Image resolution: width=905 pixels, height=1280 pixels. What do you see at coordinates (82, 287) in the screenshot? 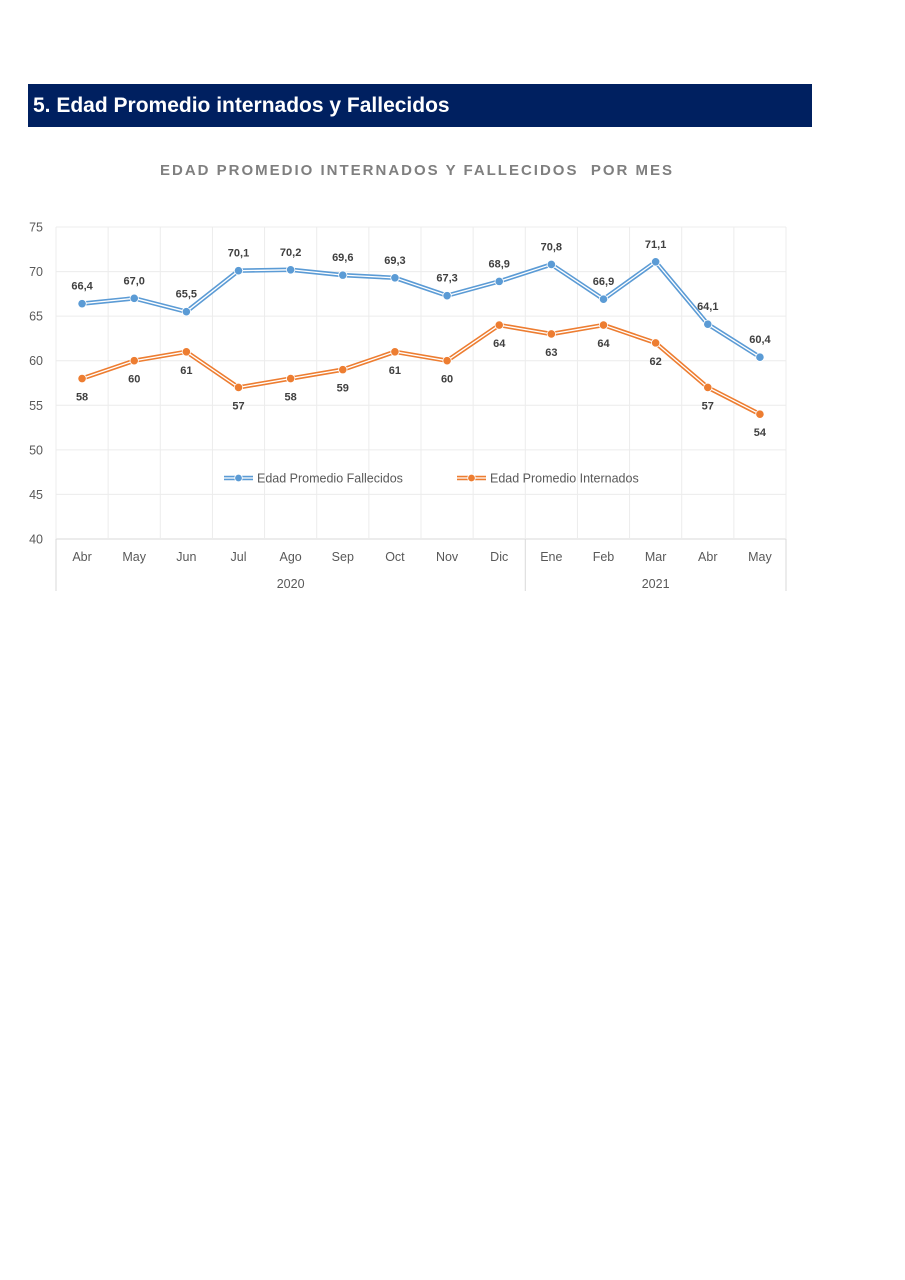
I see `data-label: 66,4` at bounding box center [82, 287].